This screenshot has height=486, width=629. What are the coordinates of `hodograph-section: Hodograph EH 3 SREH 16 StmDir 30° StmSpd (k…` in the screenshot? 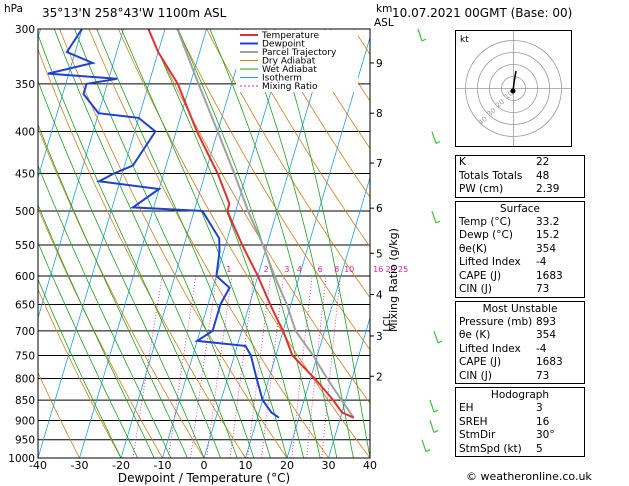 It's located at (520, 422).